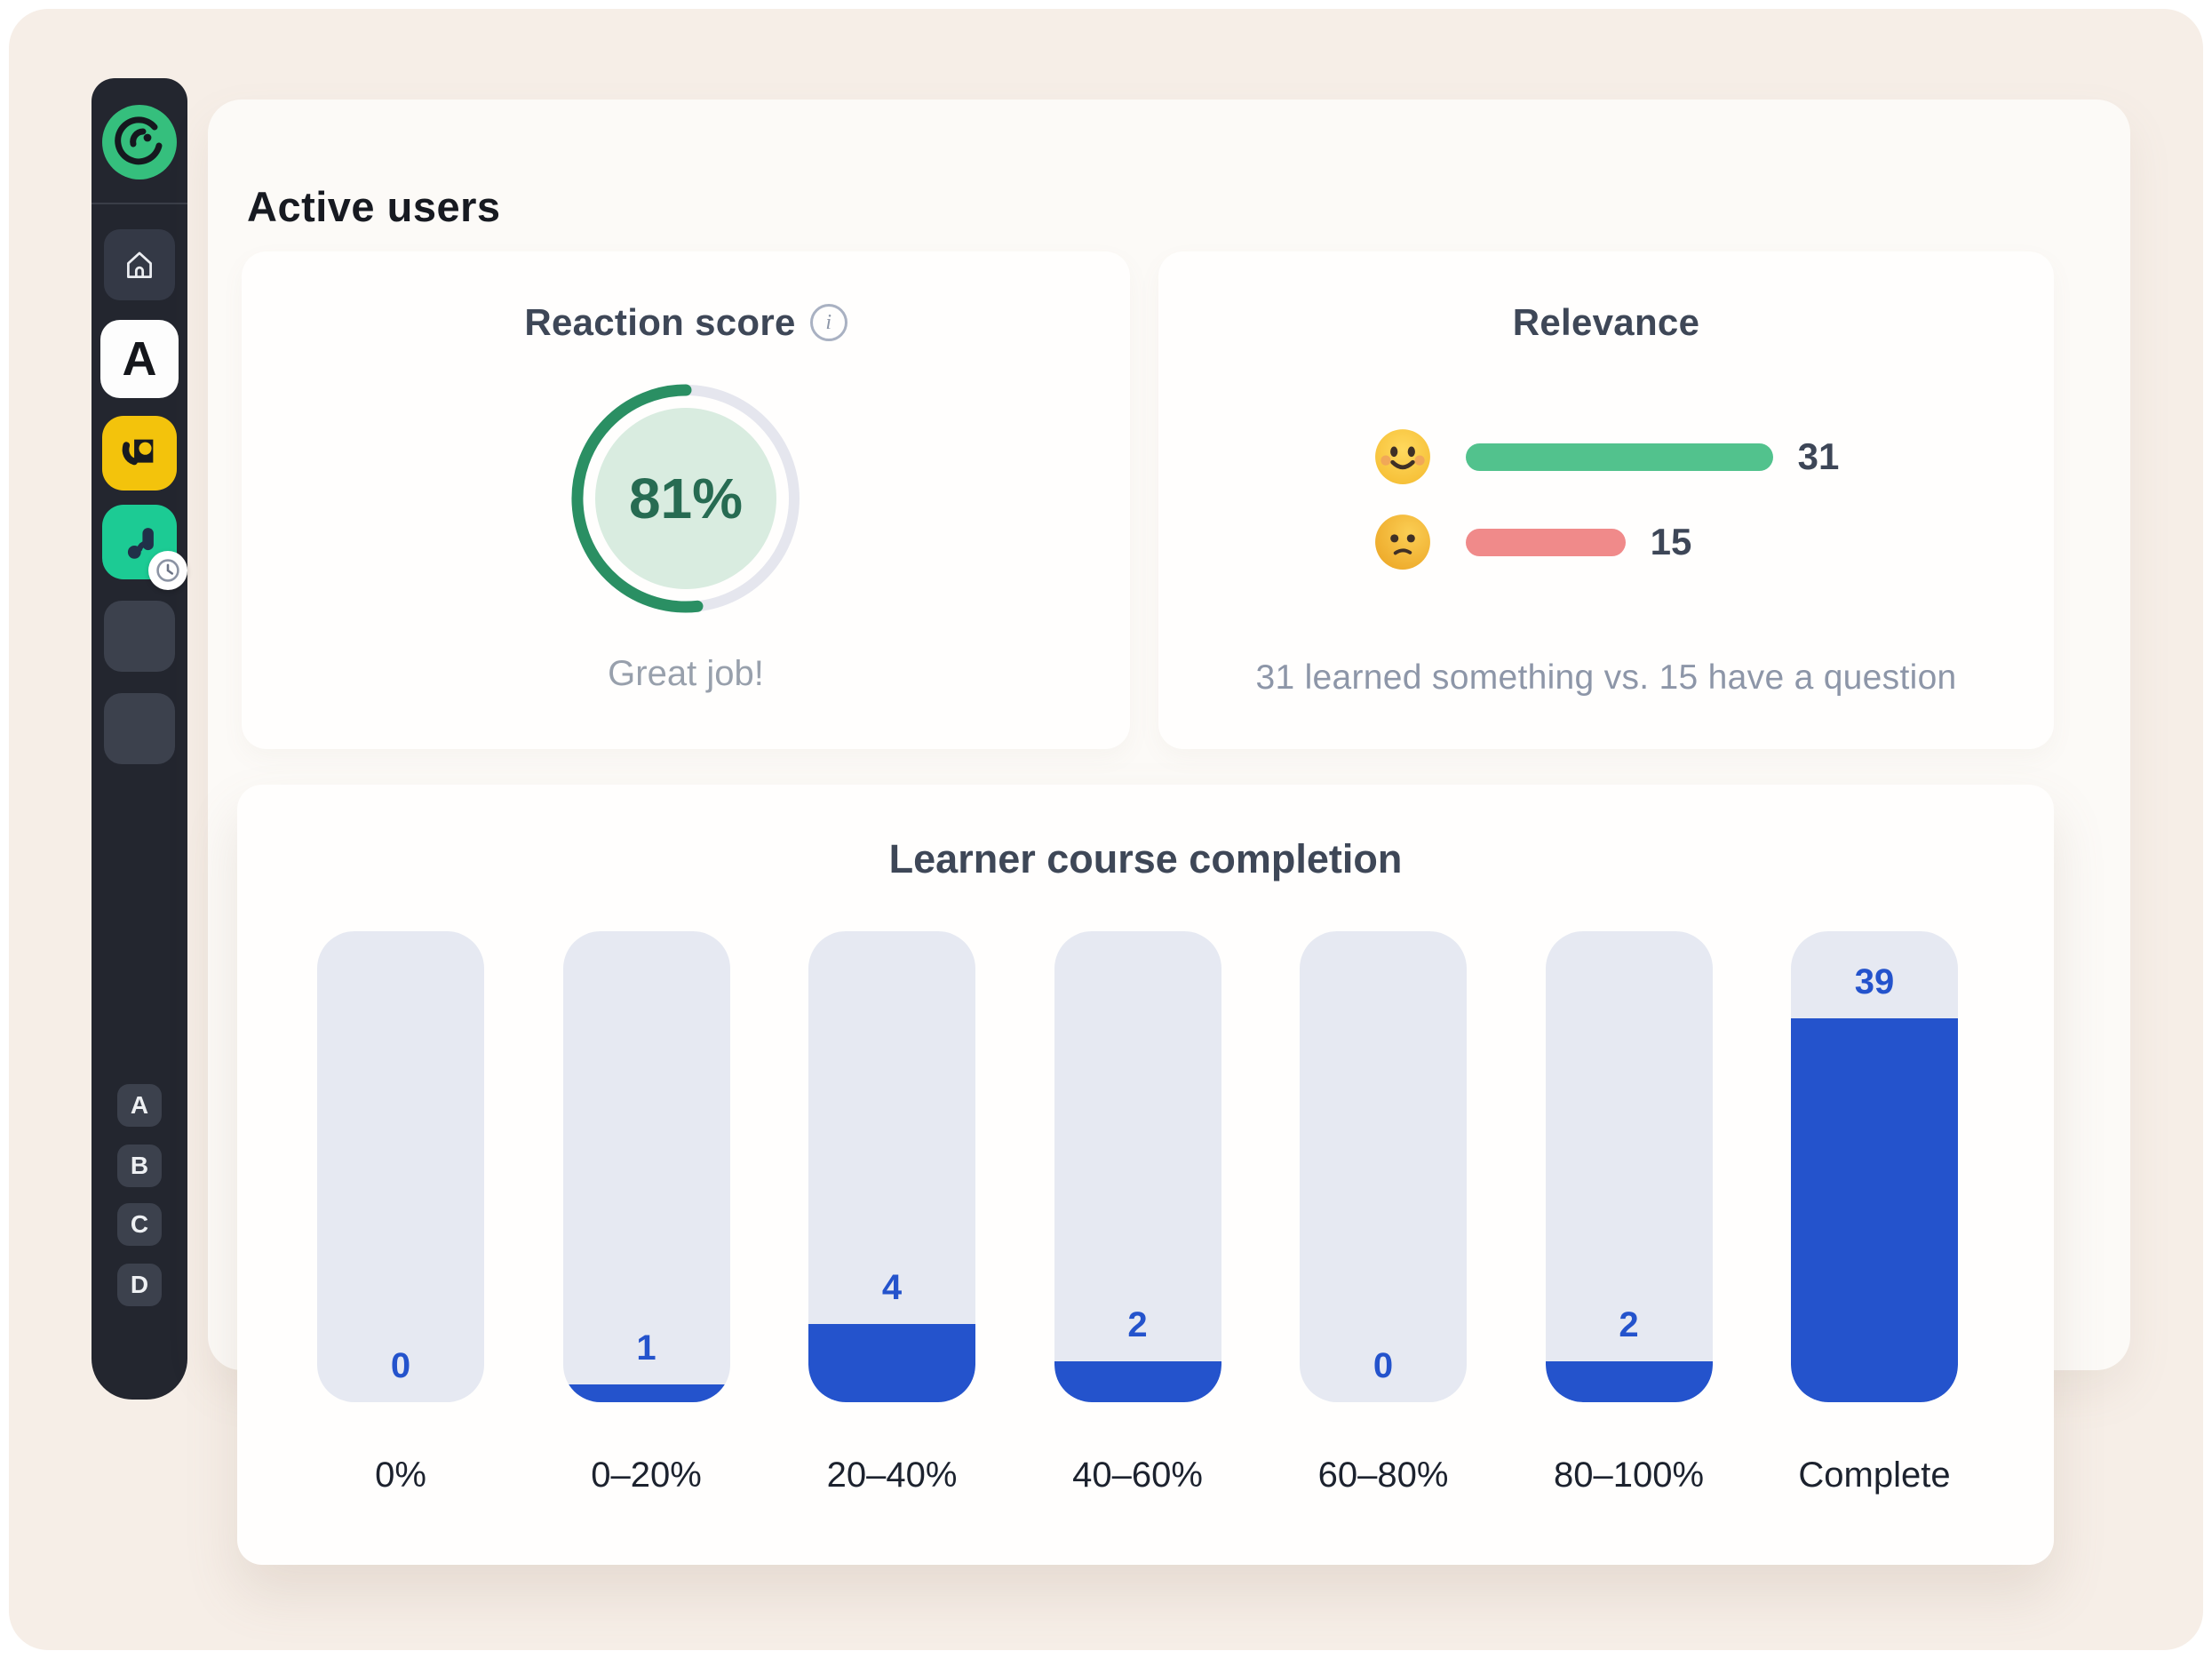 This screenshot has width=2212, height=1659. I want to click on bar-category-label: 20–40%, so click(892, 1476).